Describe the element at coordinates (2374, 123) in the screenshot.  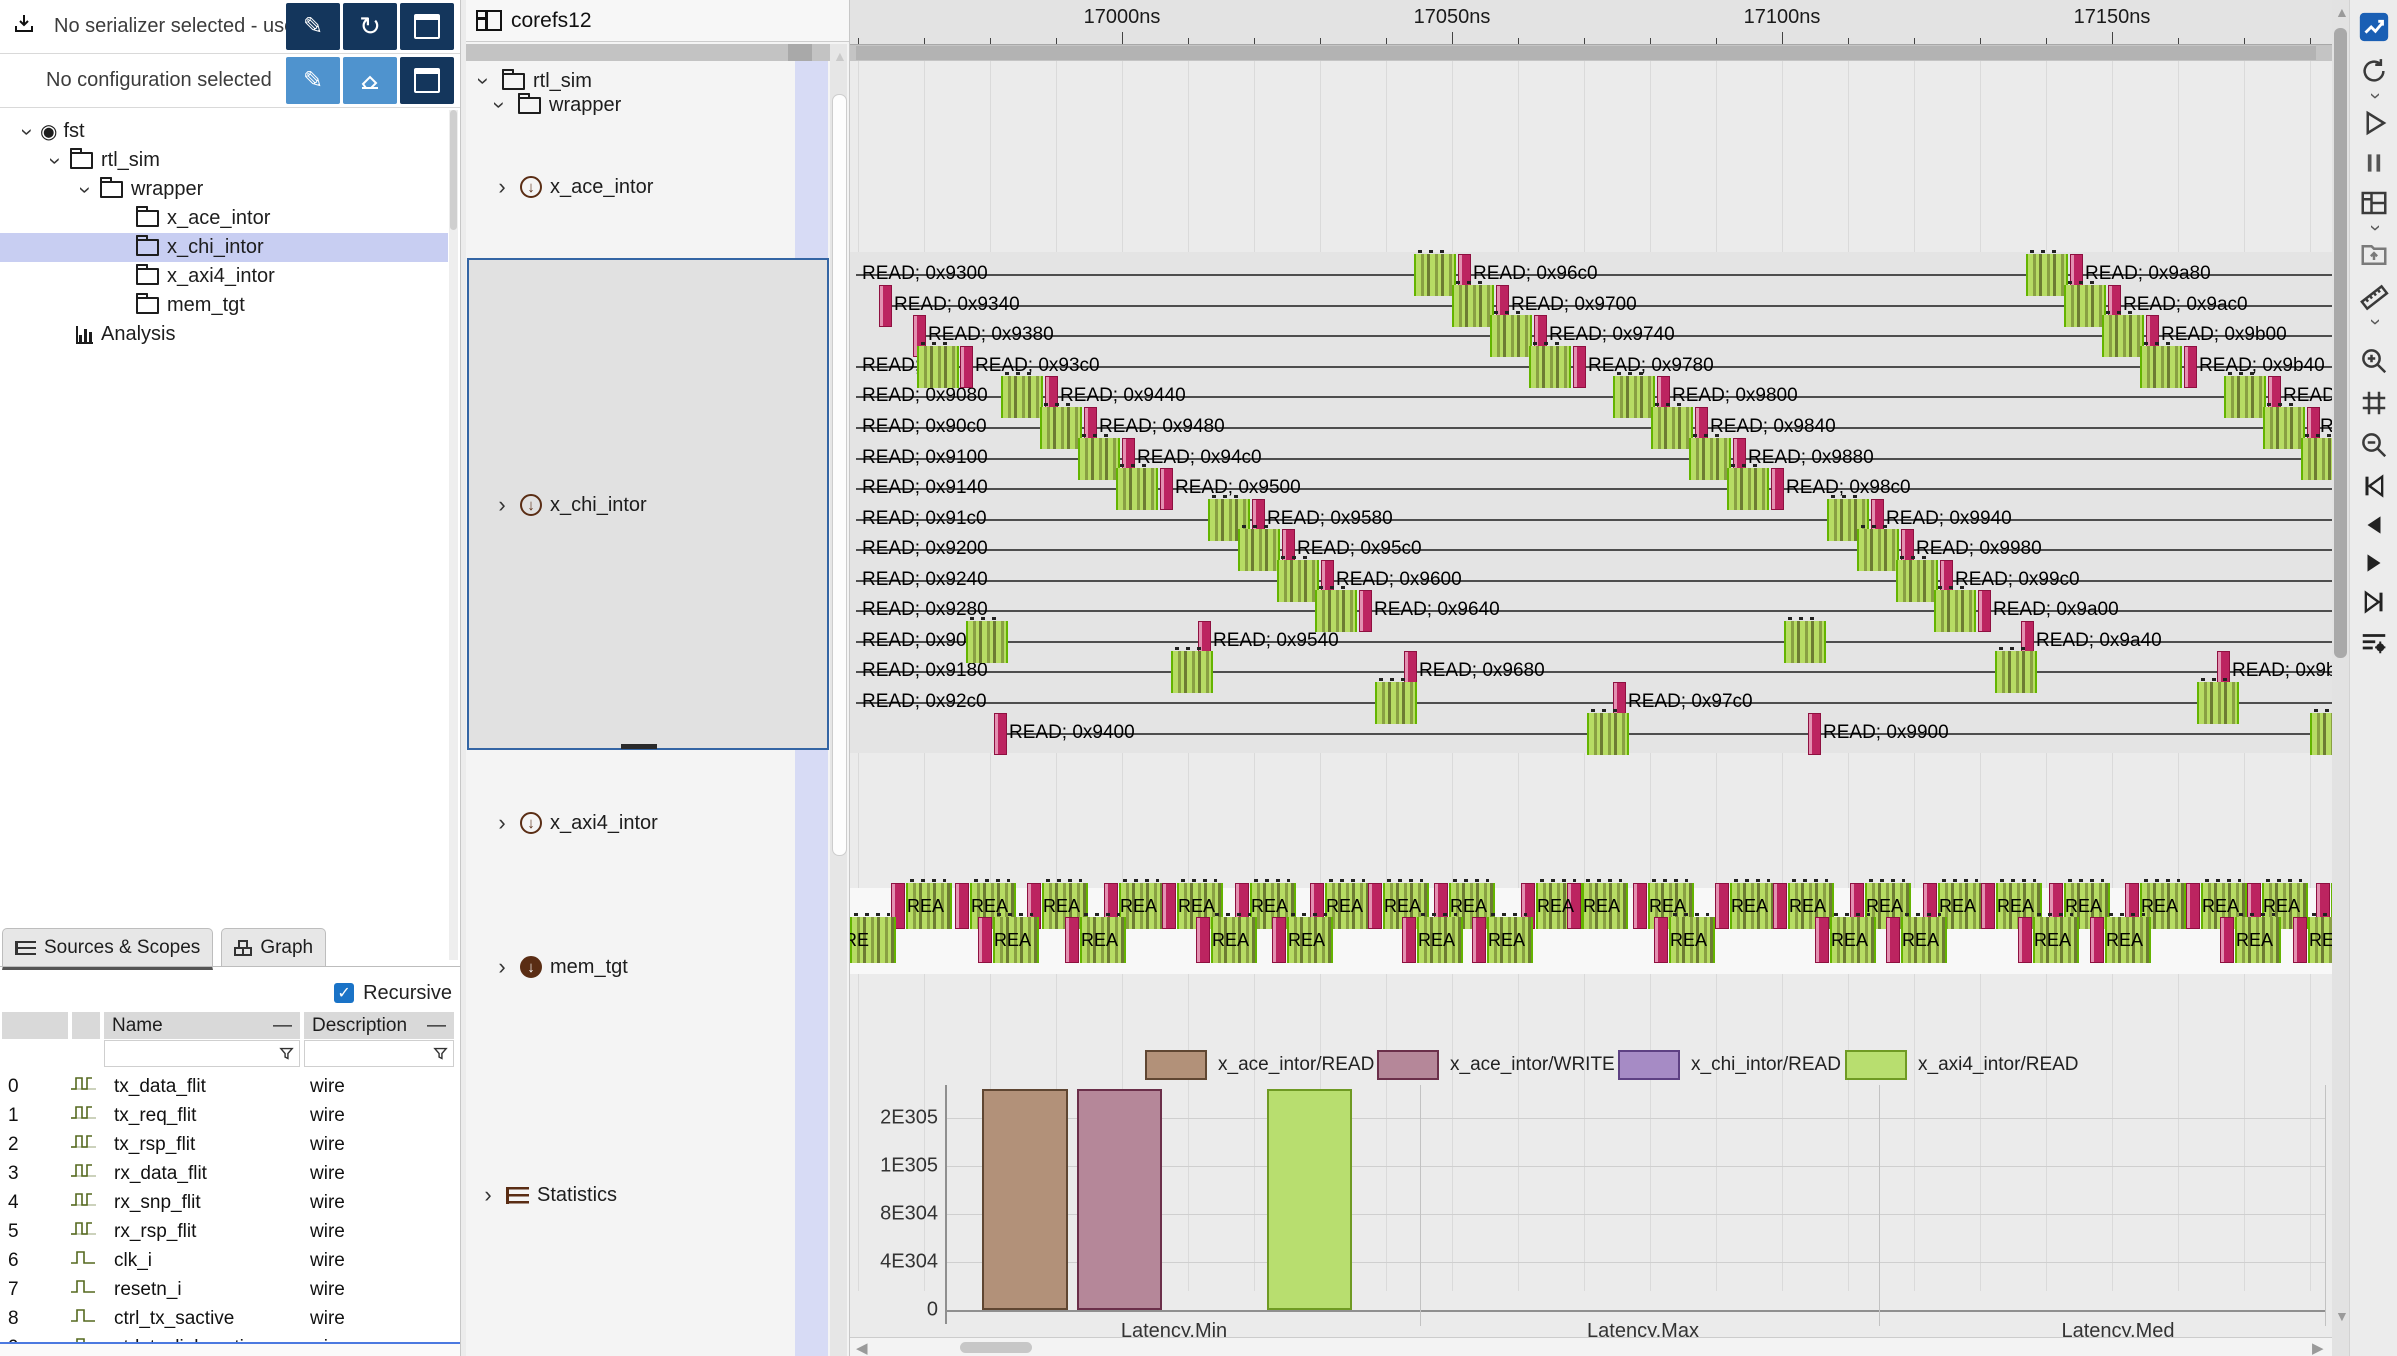
I see `play-icon` at that location.